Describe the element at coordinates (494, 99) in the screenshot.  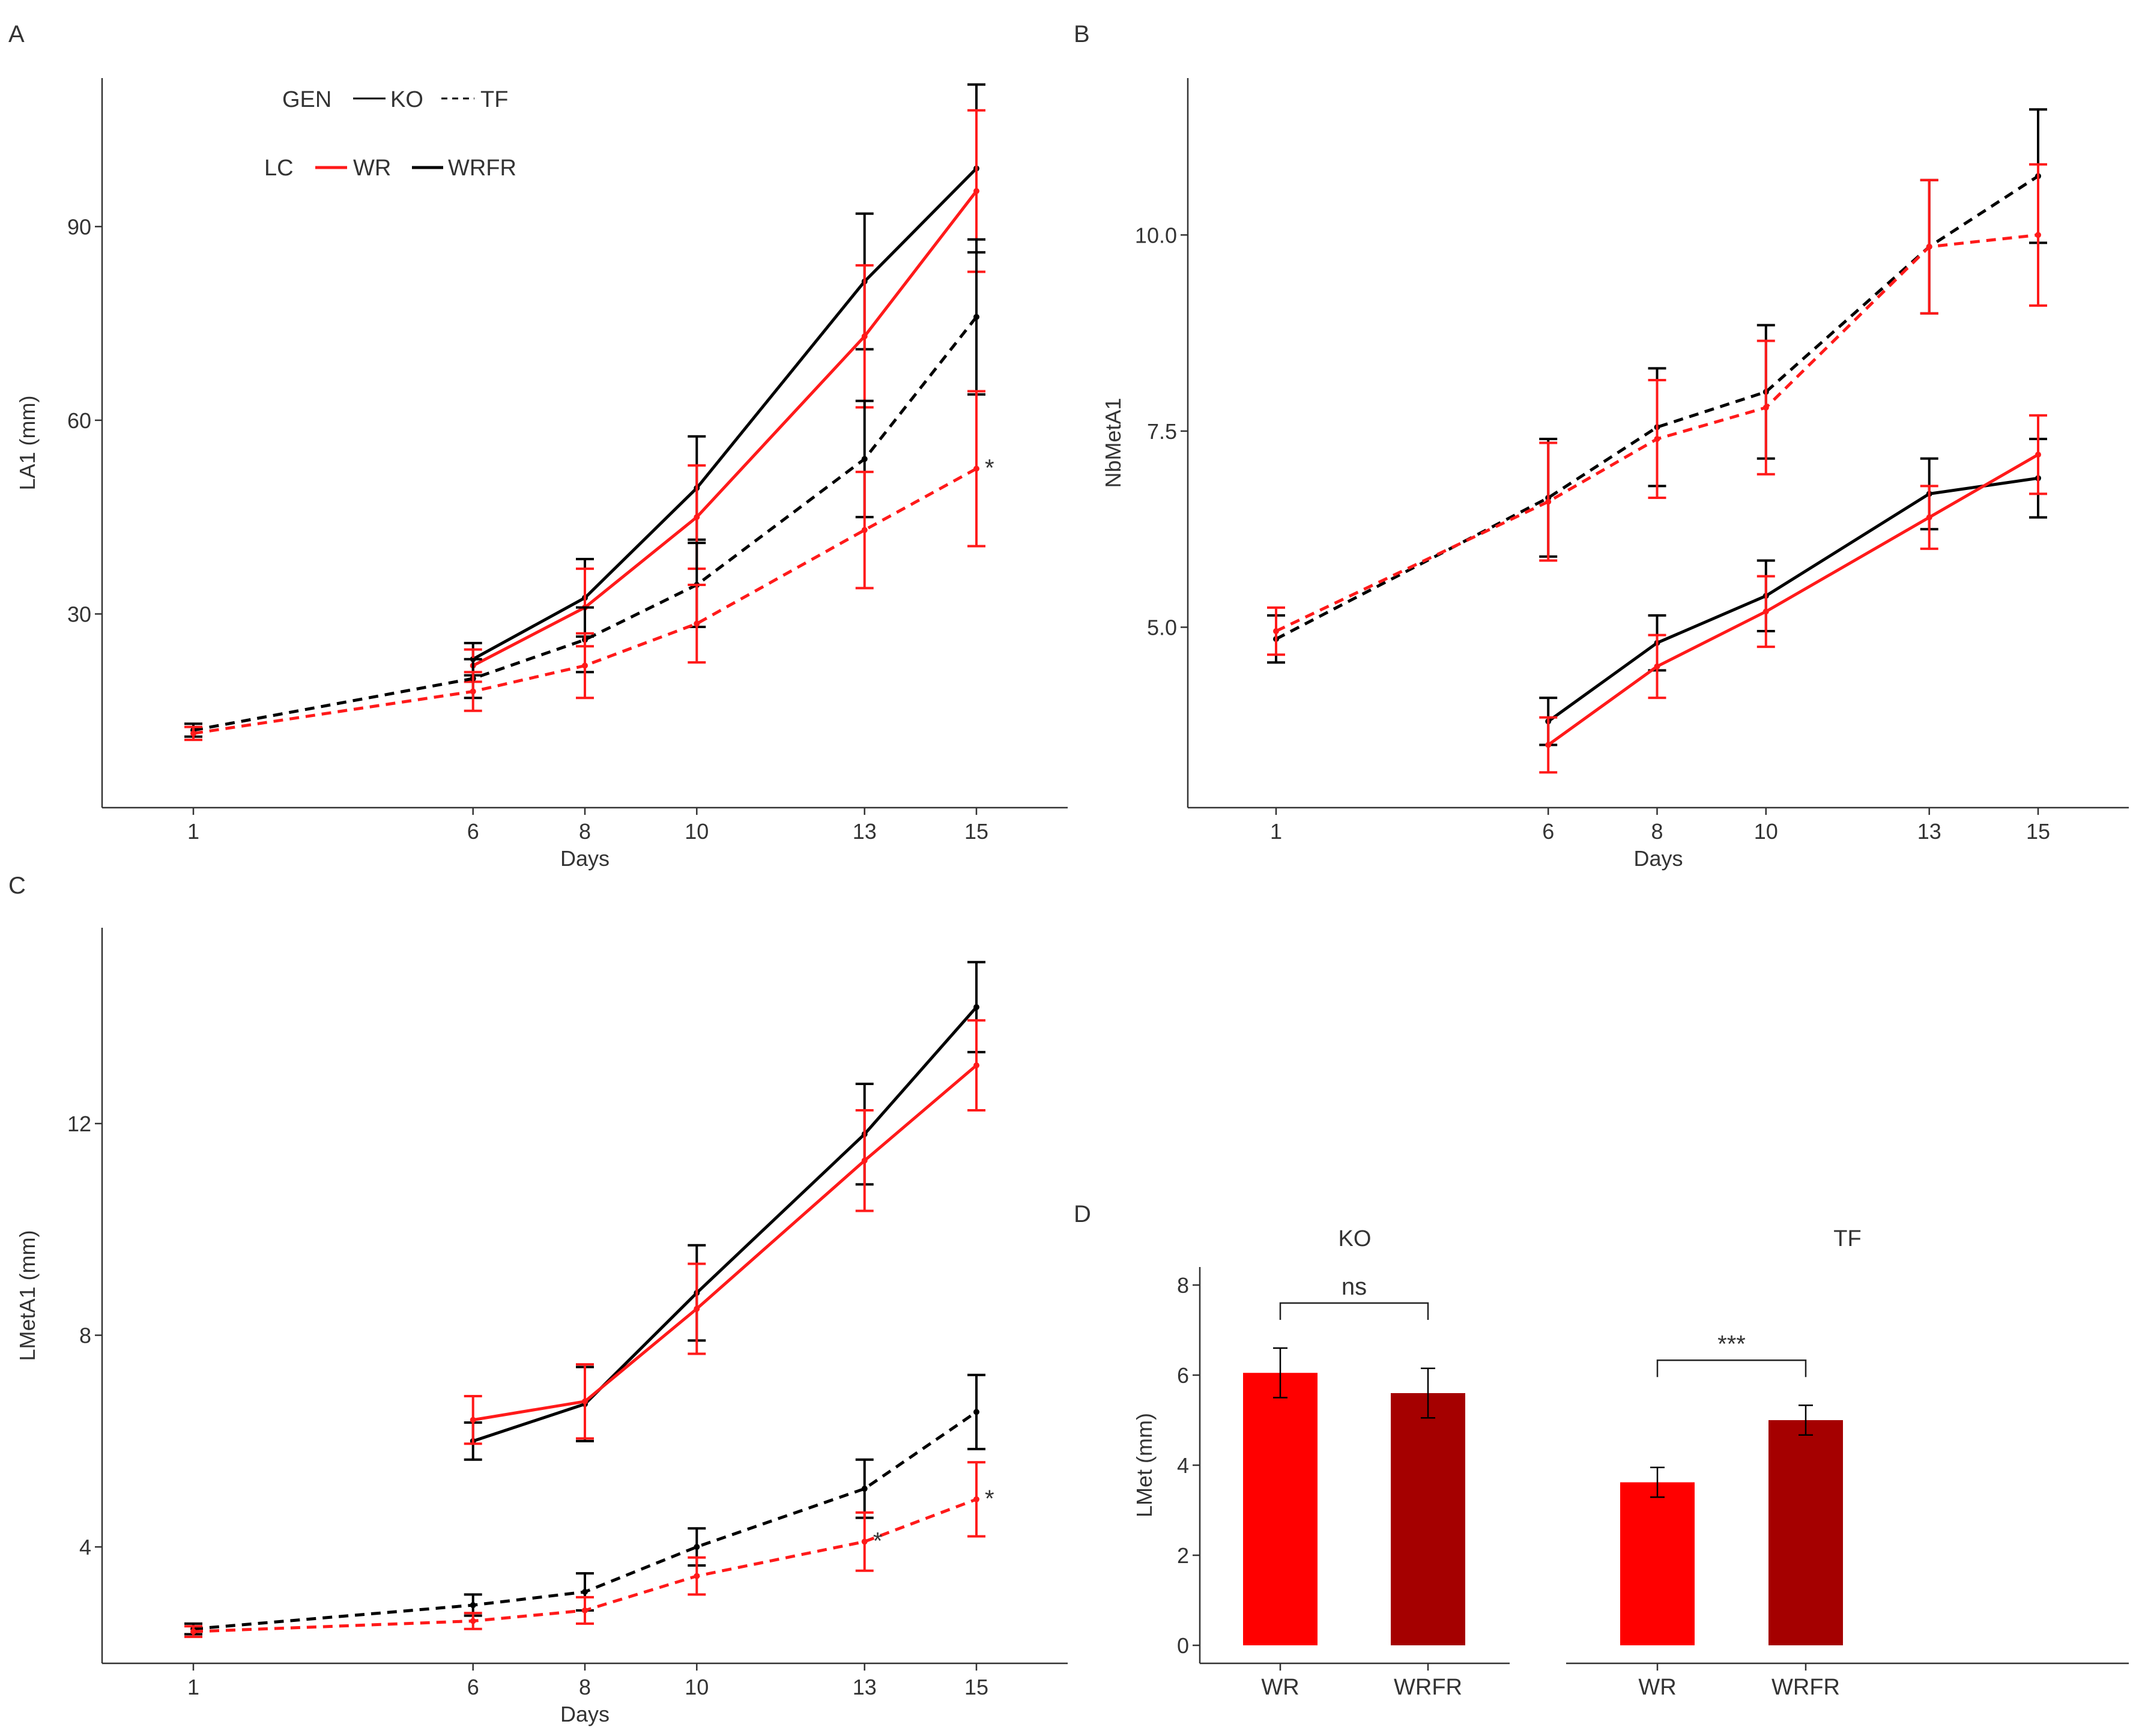
I see `legend-tf-label: TF` at that location.